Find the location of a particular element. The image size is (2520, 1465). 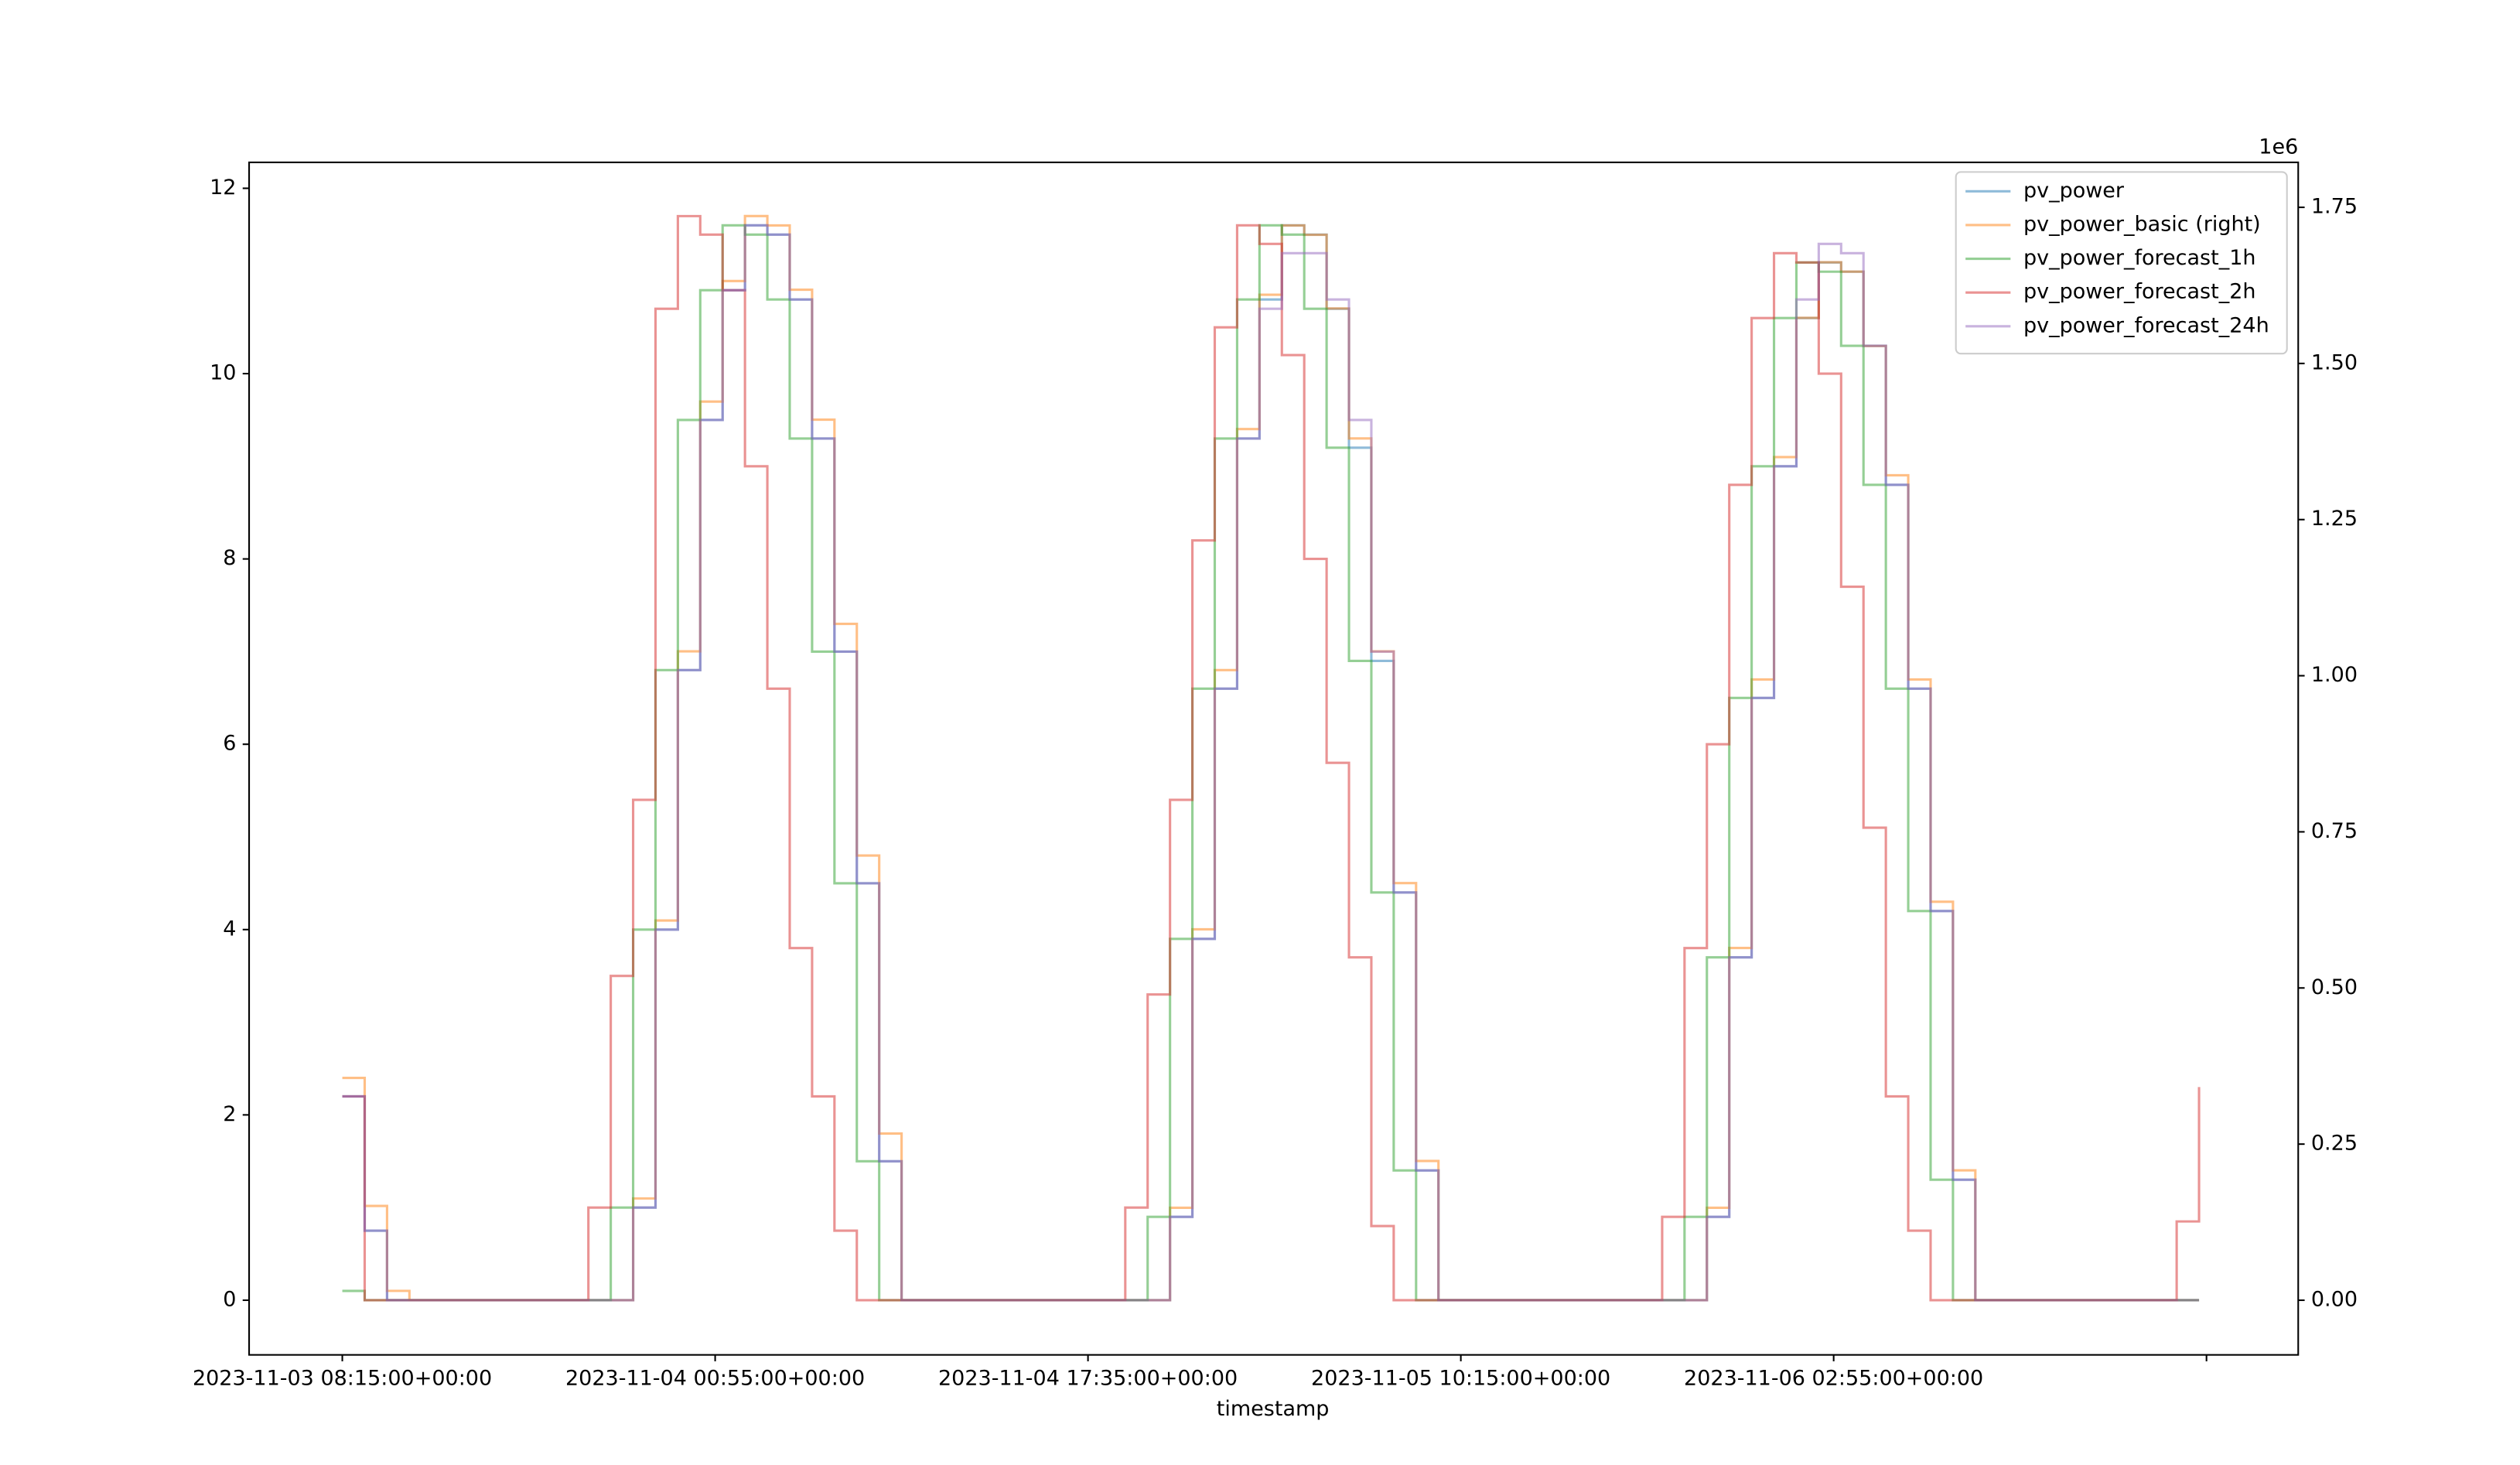

x-tick-label: 2023-11-06 02:55:00+00:00 is located at coordinates (1834, 1378).